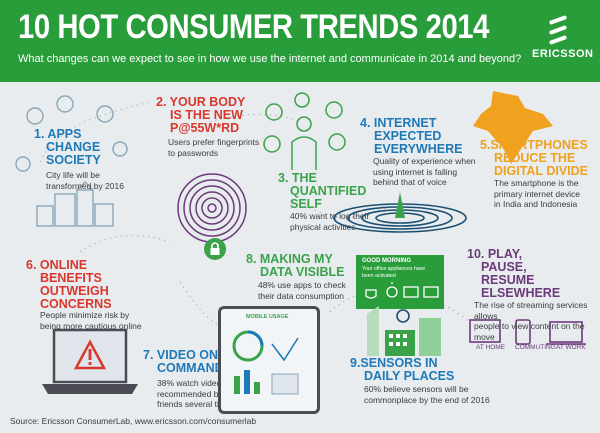 The height and width of the screenshot is (433, 600). I want to click on lock-icon, so click(215, 249).